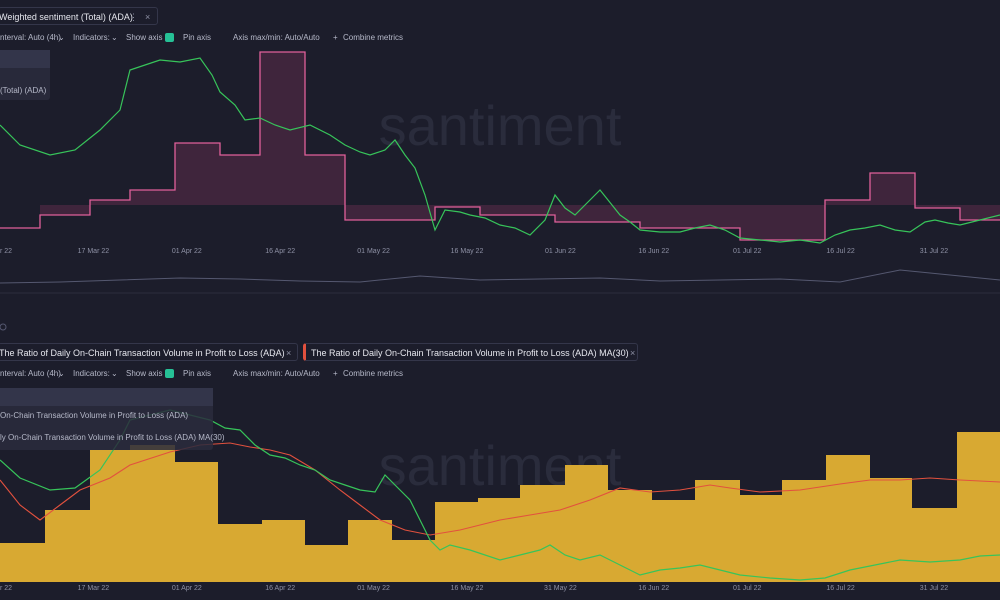  I want to click on navigator-line, so click(500, 276).